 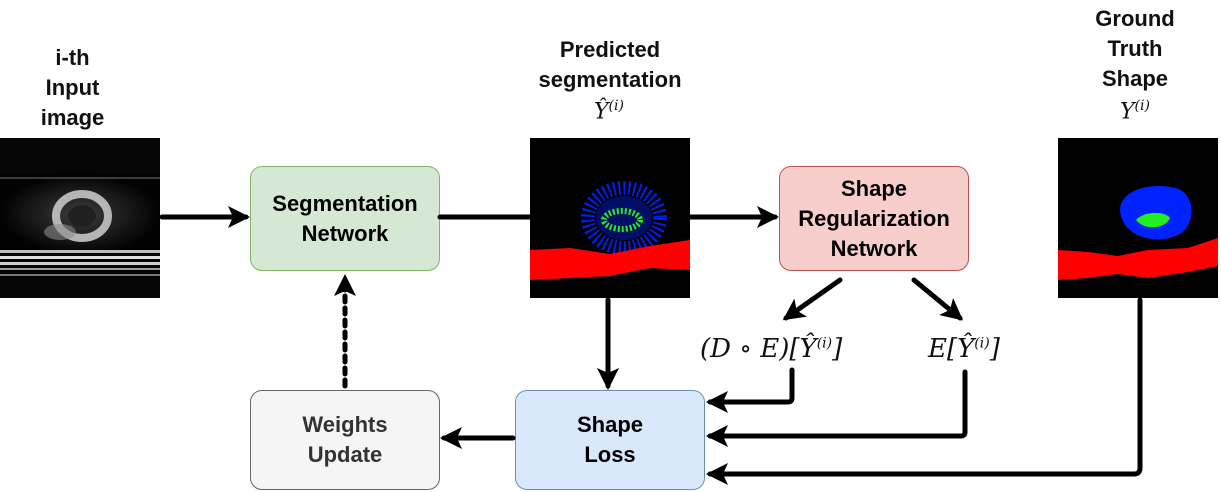 What do you see at coordinates (837, 349) in the screenshot?
I see `decoder-encoder-suffix: ]` at bounding box center [837, 349].